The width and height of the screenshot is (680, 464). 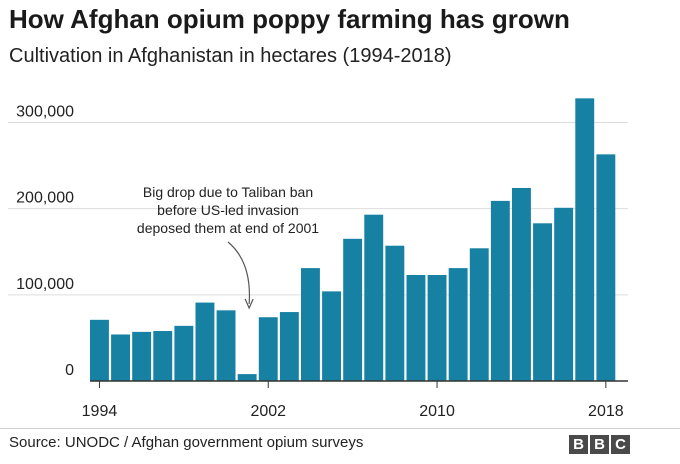 What do you see at coordinates (142, 356) in the screenshot?
I see `bar-1996` at bounding box center [142, 356].